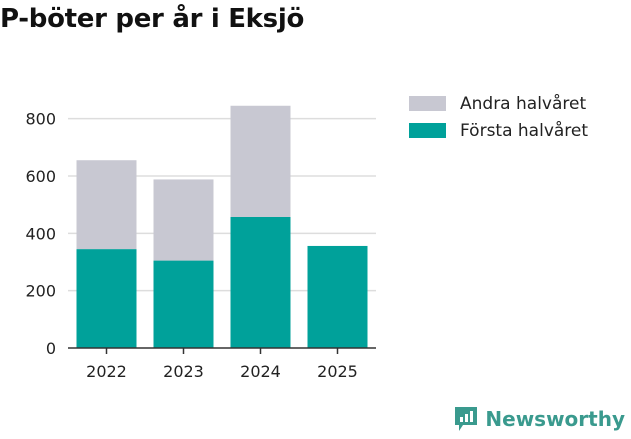 The image size is (631, 439). I want to click on chart-title: P-böter per år i Eksjö, so click(152, 19).